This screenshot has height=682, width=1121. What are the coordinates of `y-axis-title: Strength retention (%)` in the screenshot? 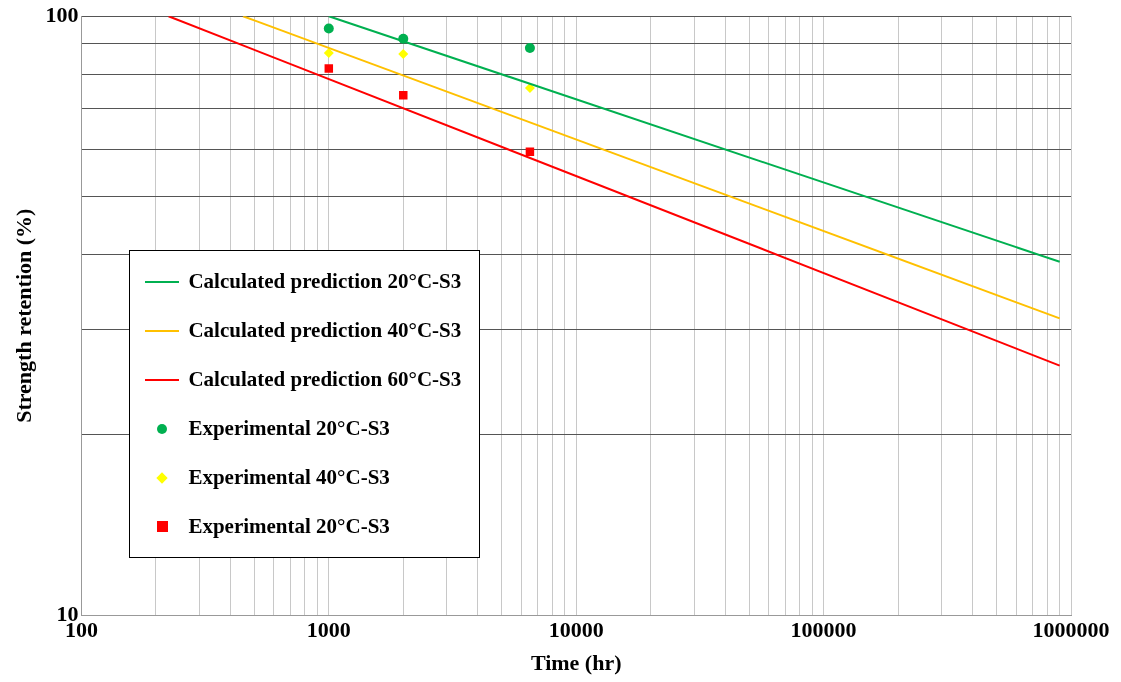 It's located at (23, 315).